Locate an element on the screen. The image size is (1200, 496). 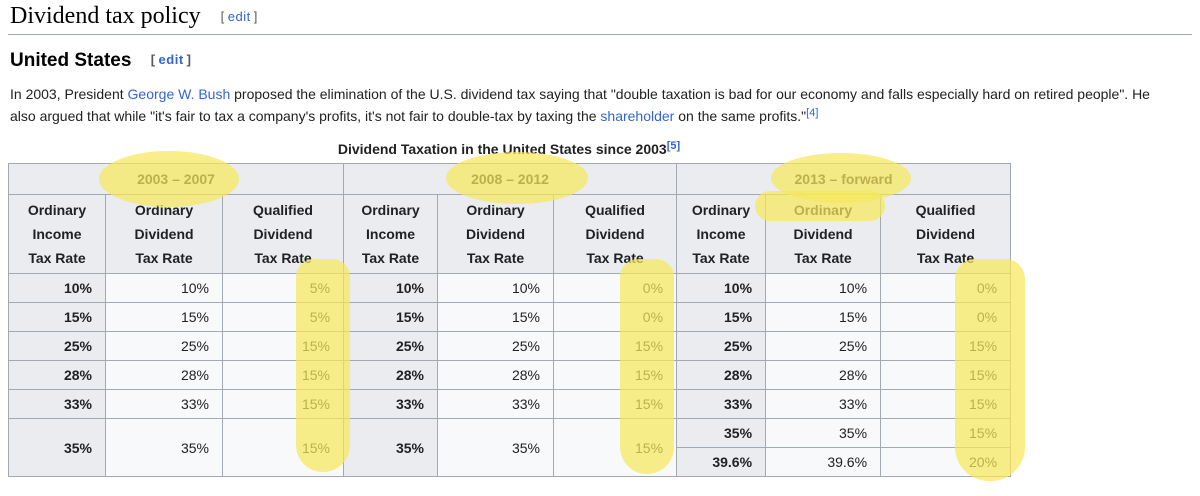
text-run: on the same profits." is located at coordinates (740, 116).